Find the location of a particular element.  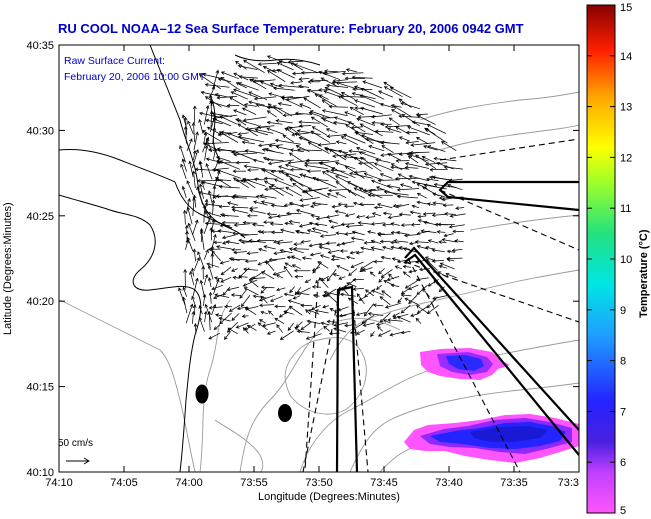

depth-marker is located at coordinates (202, 394).